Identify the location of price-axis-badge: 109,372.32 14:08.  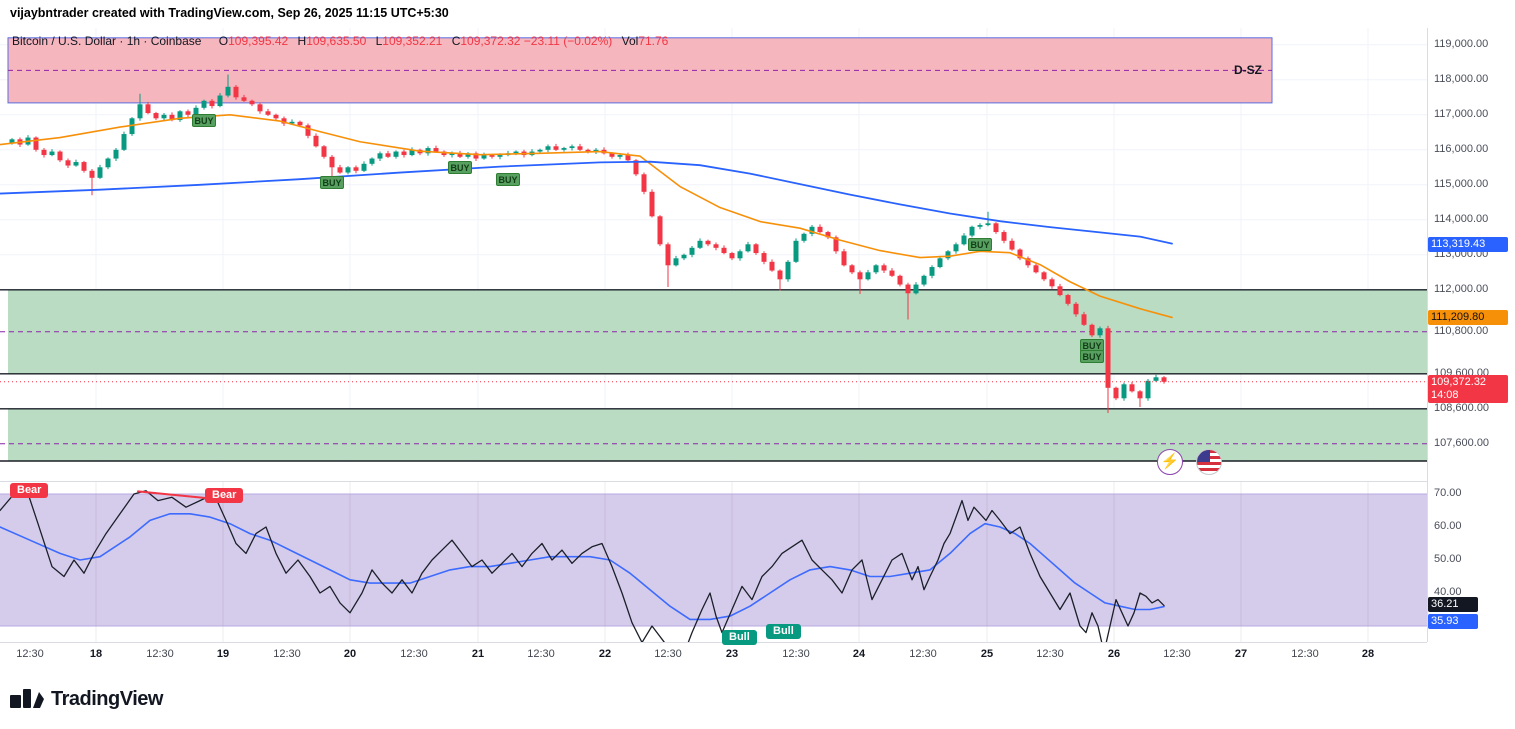
(1468, 388).